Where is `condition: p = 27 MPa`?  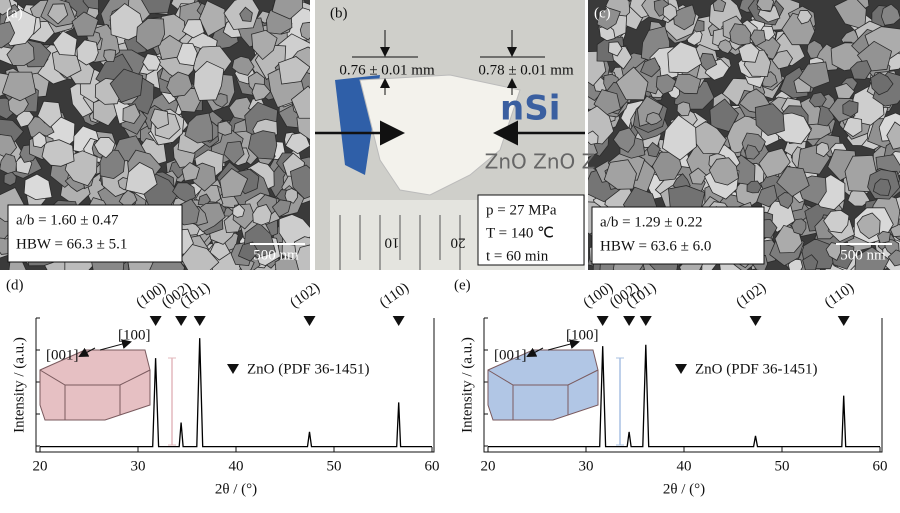
condition: p = 27 MPa is located at coordinates (521, 210).